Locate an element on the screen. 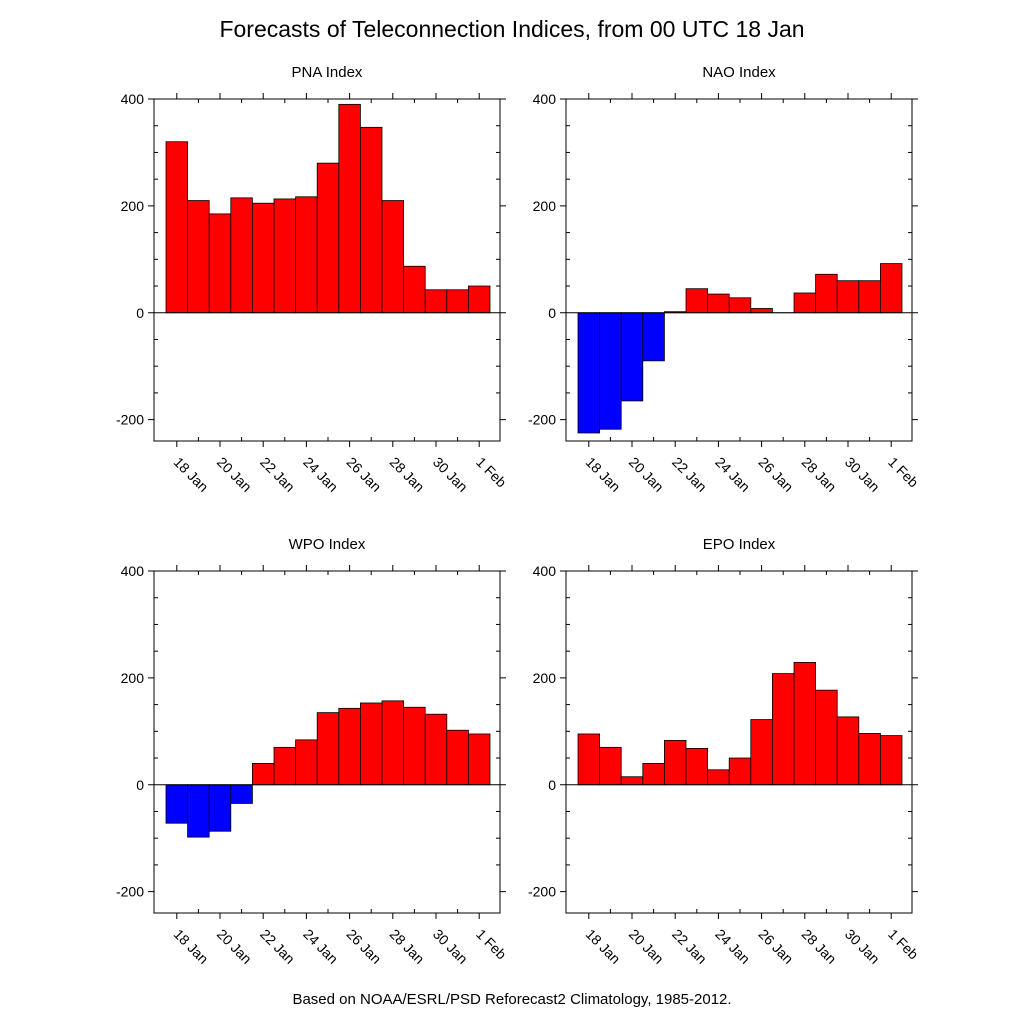 The width and height of the screenshot is (1024, 1024). wpo-ytick-label: 0 is located at coordinates (140, 785).